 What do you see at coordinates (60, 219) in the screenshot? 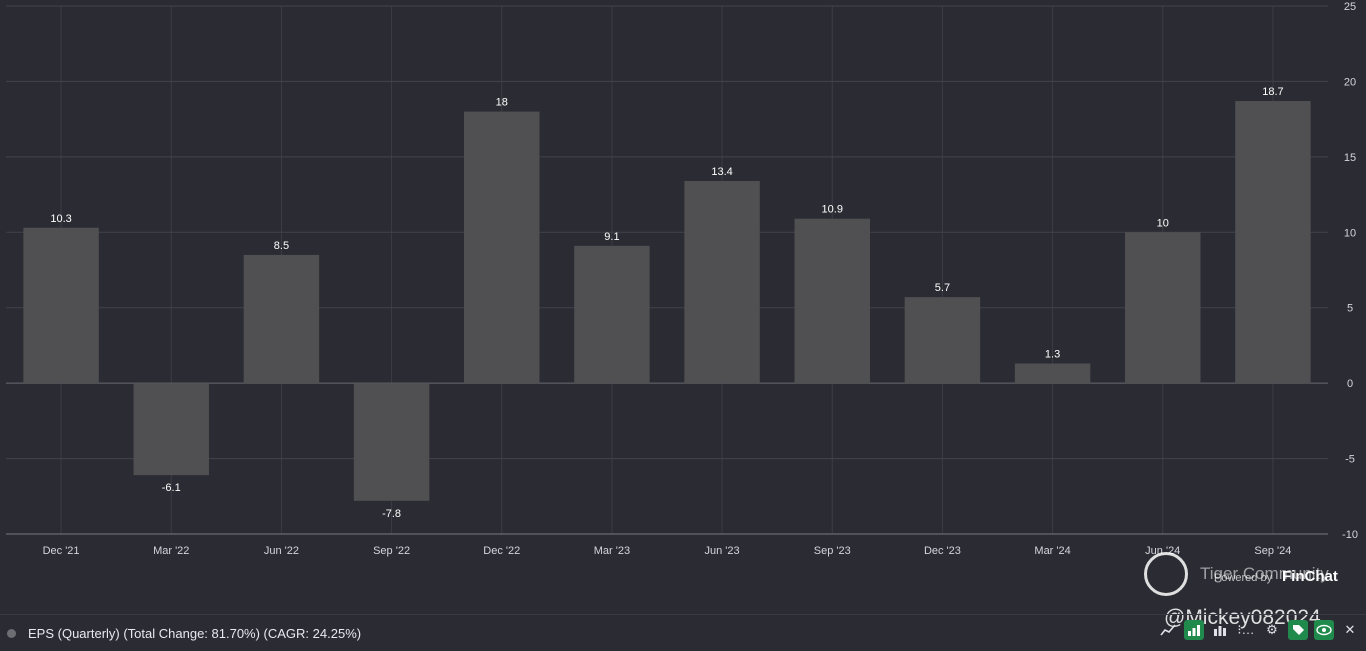
I see `bar-value-label: 10.3` at bounding box center [60, 219].